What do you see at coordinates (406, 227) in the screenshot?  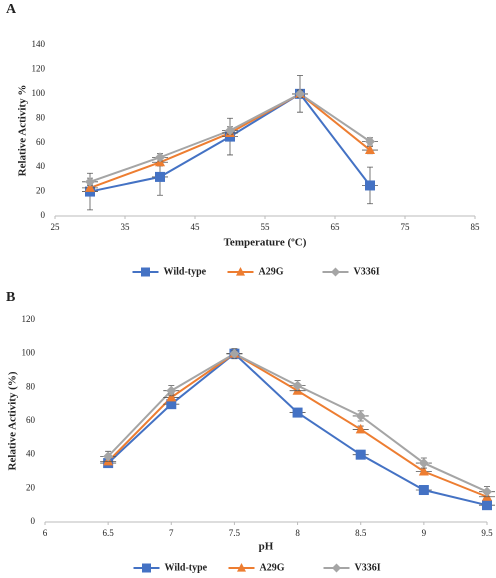 I see `x-tick-label: 75` at bounding box center [406, 227].